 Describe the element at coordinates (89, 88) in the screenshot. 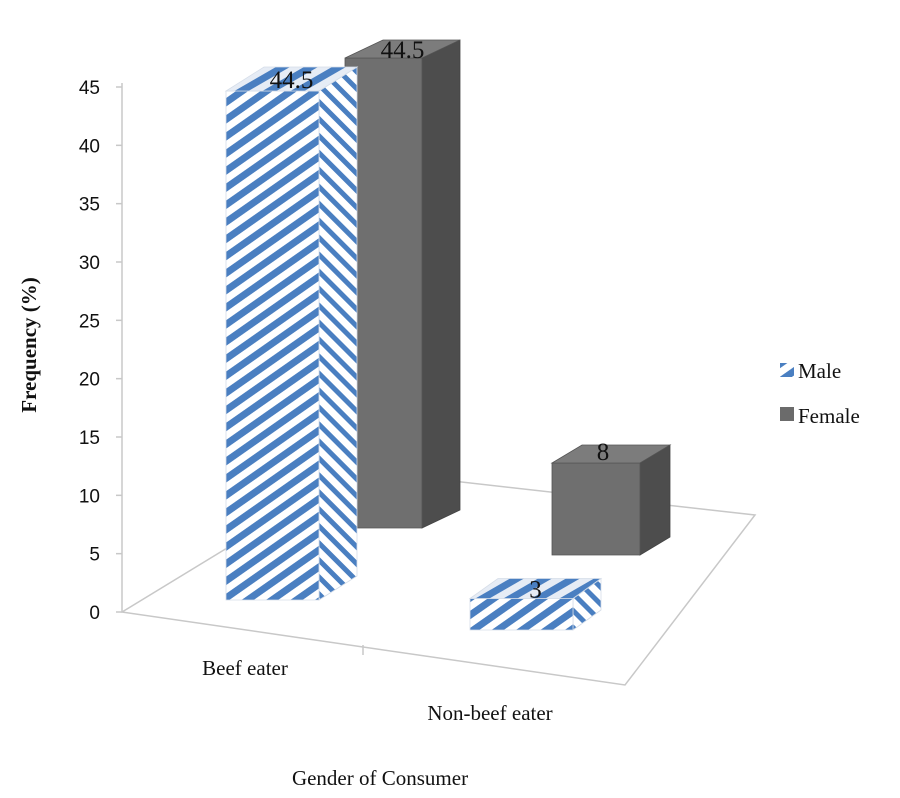

I see `y-tick-label: 45` at that location.